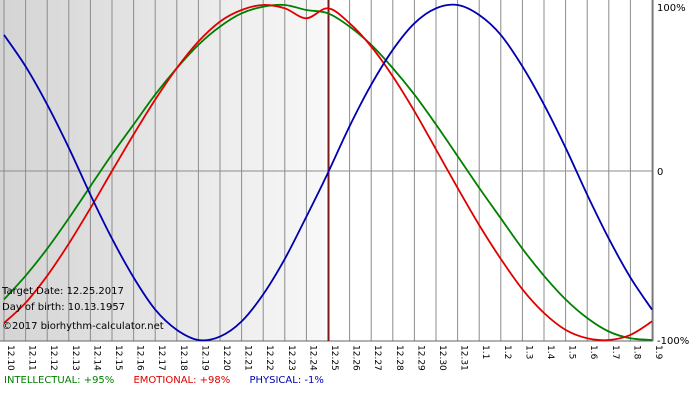  Describe the element at coordinates (53, 358) in the screenshot. I see `x-tick-label: 12.12` at that location.